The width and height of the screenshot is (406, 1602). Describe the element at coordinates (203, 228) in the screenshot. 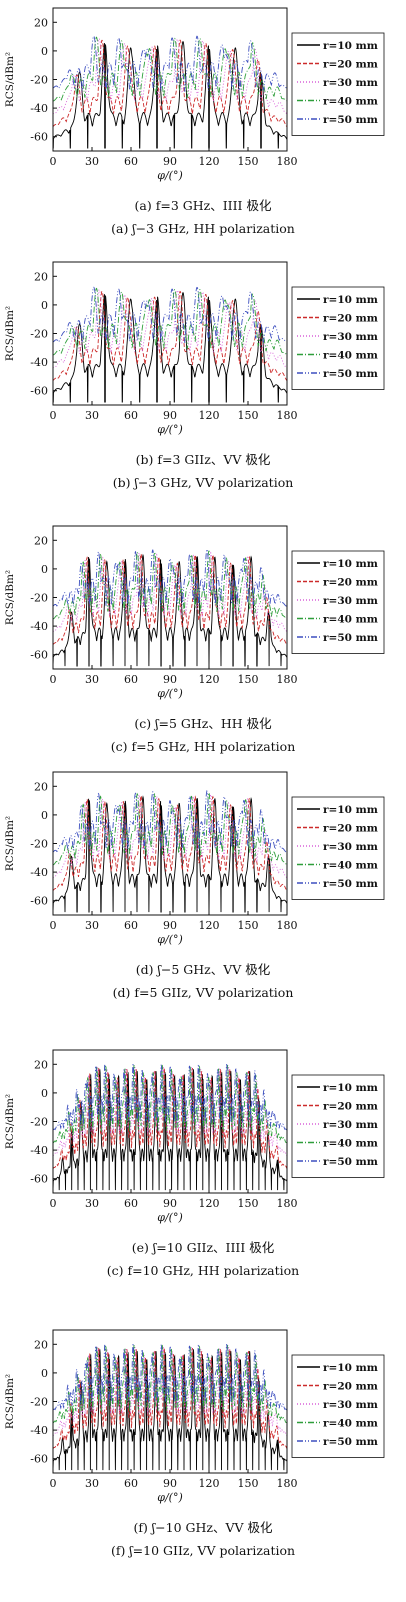

I see `caption-en: (a) ʃ−3 GHz, HH polarization` at that location.